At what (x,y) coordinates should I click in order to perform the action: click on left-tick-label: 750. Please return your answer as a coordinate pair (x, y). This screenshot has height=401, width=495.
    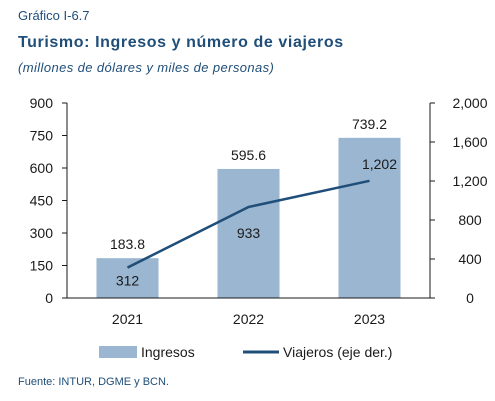
    Looking at the image, I should click on (42, 136).